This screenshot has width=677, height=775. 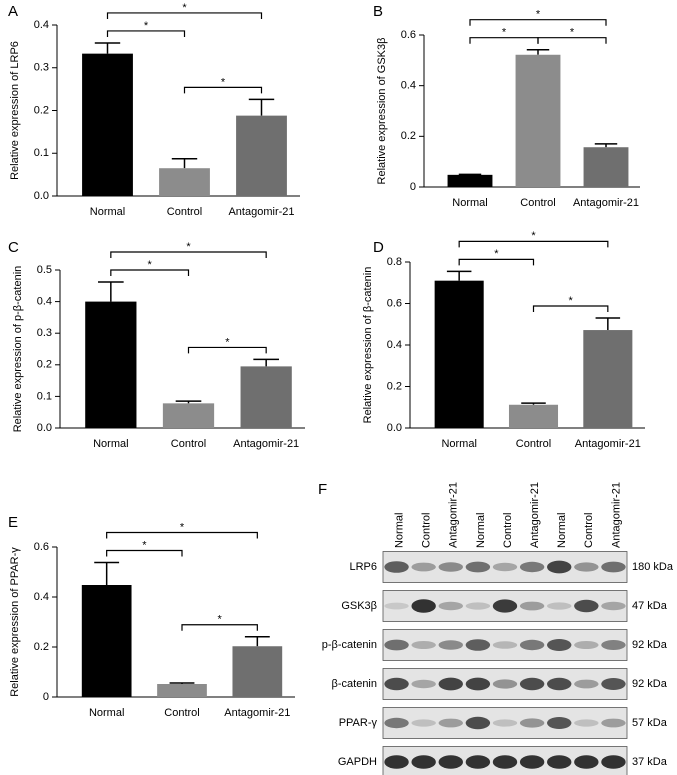 What do you see at coordinates (357, 762) in the screenshot?
I see `row-label: GAPDH` at bounding box center [357, 762].